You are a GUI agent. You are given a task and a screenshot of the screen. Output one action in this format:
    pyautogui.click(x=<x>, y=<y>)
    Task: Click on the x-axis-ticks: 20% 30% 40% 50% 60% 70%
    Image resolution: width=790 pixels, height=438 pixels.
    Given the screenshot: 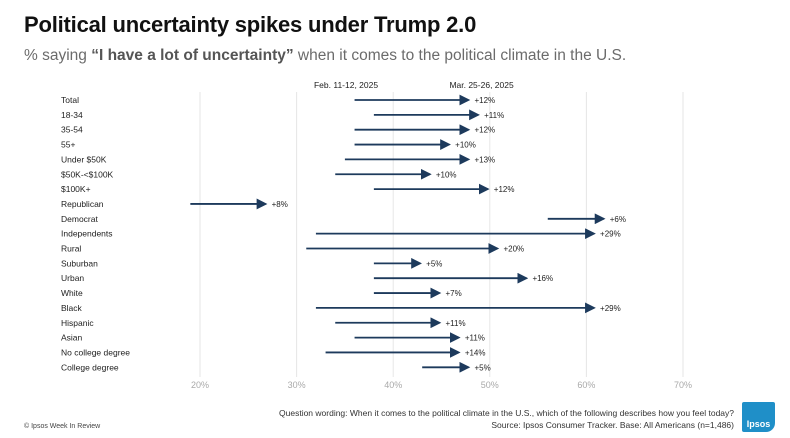 What is the action you would take?
    pyautogui.click(x=441, y=385)
    